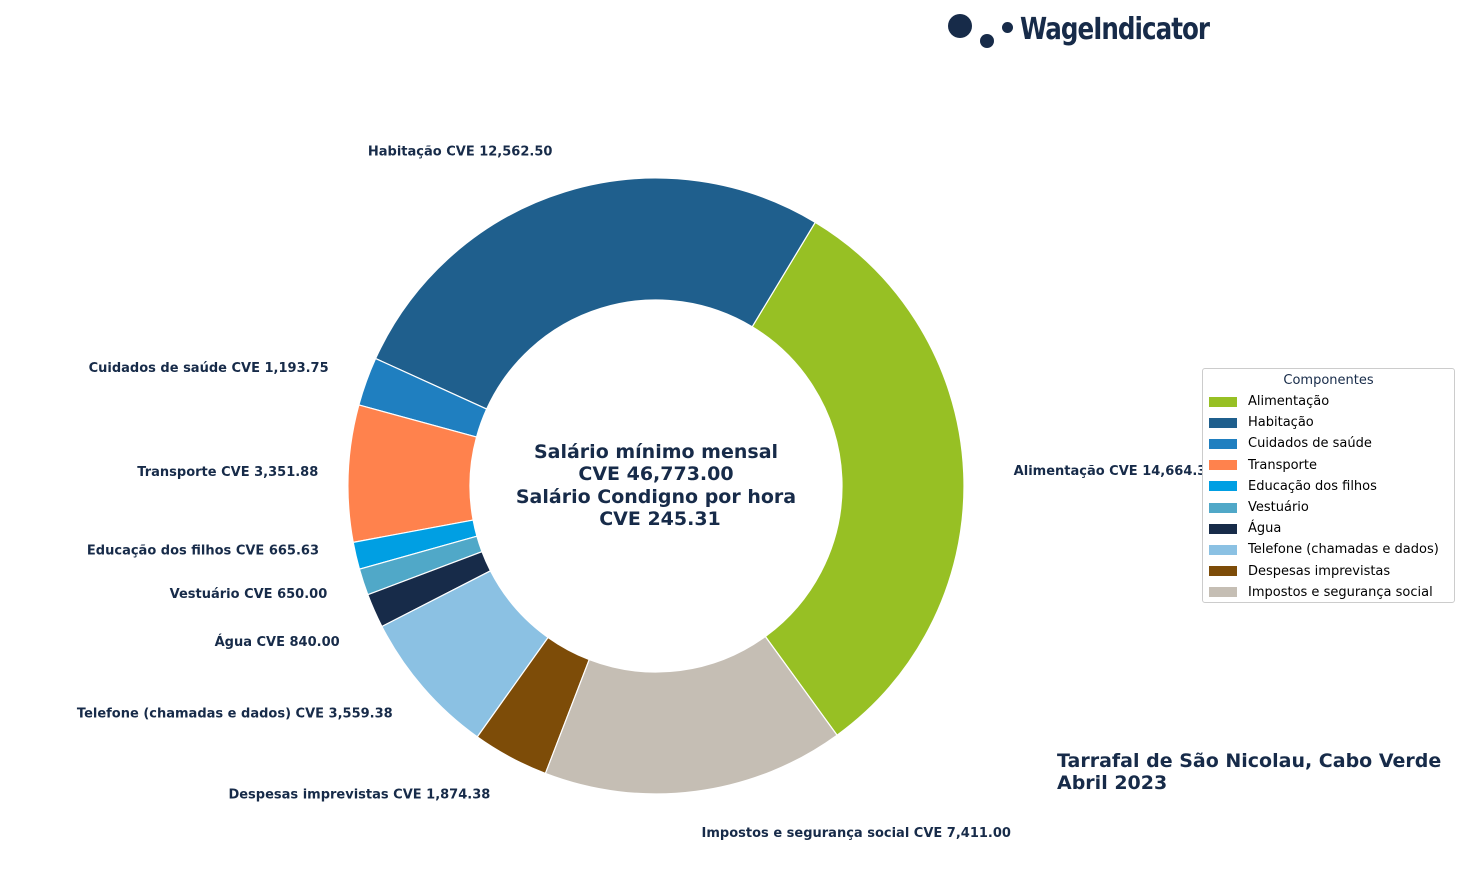  What do you see at coordinates (1328, 507) in the screenshot?
I see `legend-item: Vestuário` at bounding box center [1328, 507].